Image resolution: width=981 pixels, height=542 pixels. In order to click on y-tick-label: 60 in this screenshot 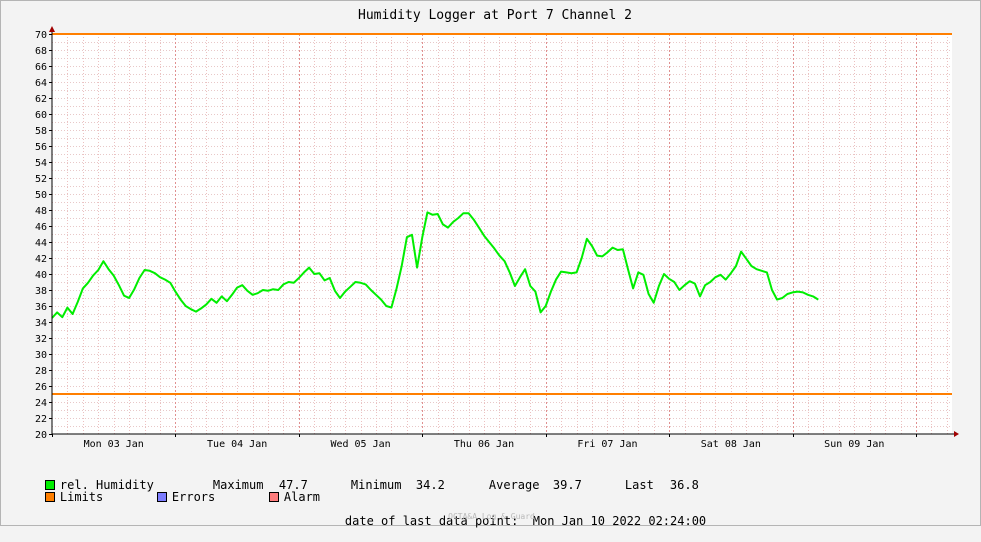, I will do `click(41, 115)`.